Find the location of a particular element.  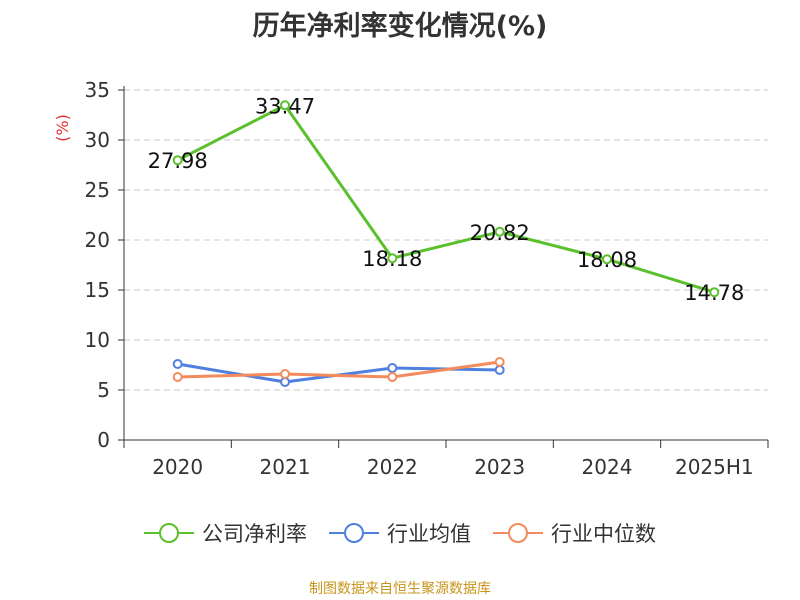

data-label: 20.82 is located at coordinates (500, 233).